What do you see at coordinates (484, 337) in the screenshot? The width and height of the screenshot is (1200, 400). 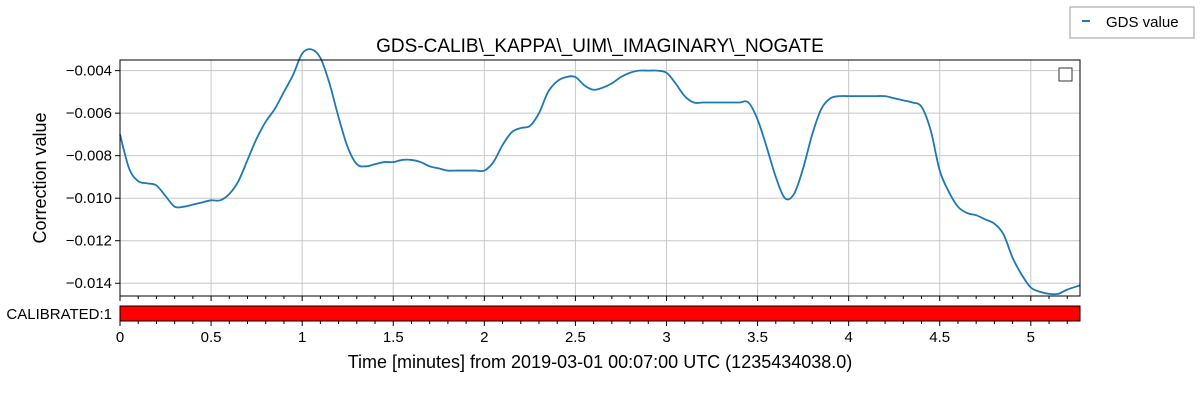 I see `x-tick-label: 2` at bounding box center [484, 337].